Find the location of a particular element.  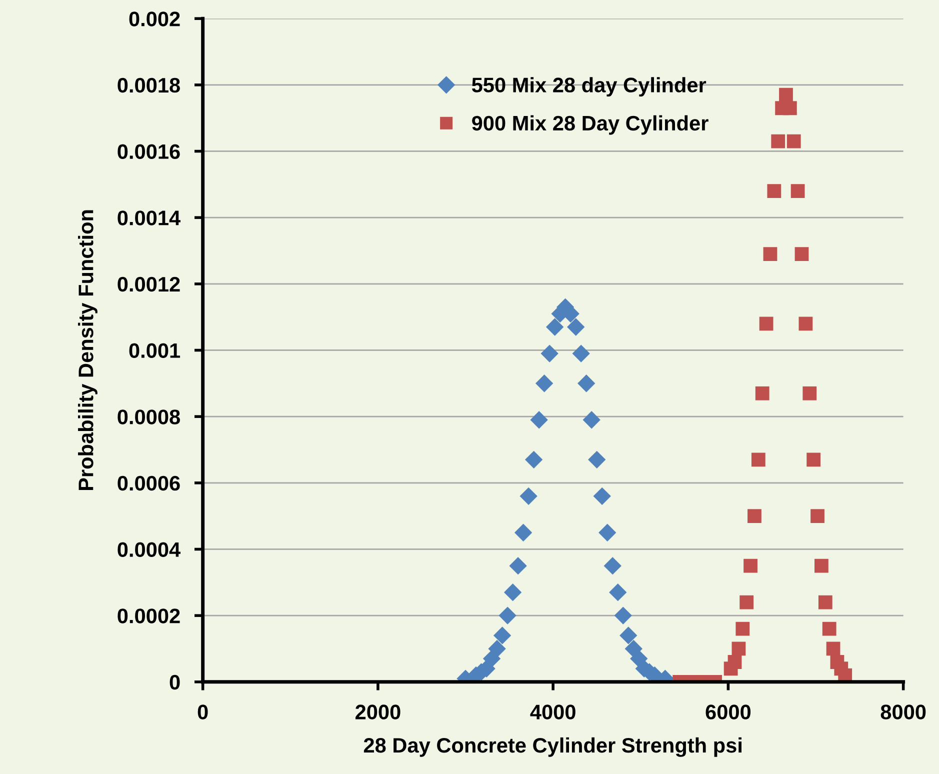

y-tick-label: 0.0008 is located at coordinates (149, 417).